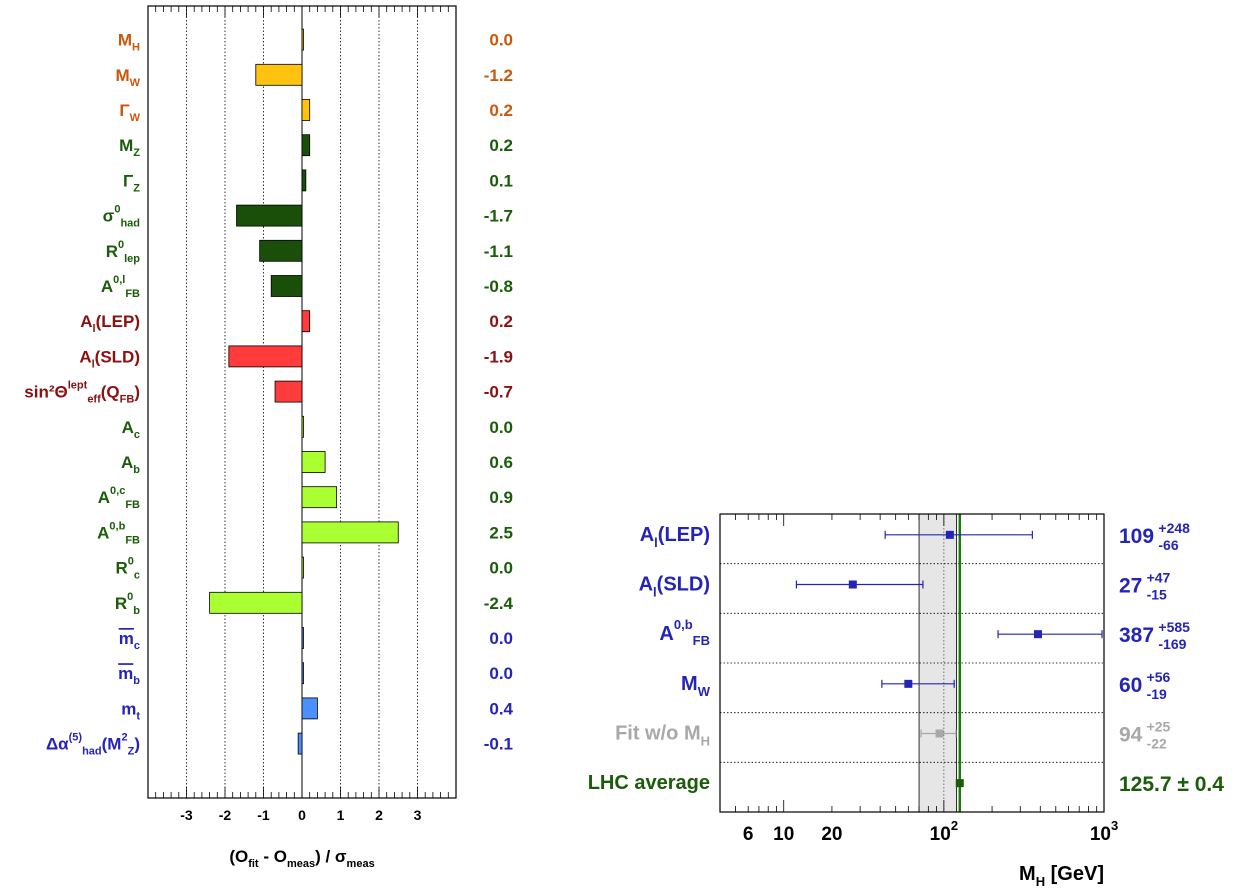  What do you see at coordinates (498, 392) in the screenshot?
I see `value-sin2theta: -0.7` at bounding box center [498, 392].